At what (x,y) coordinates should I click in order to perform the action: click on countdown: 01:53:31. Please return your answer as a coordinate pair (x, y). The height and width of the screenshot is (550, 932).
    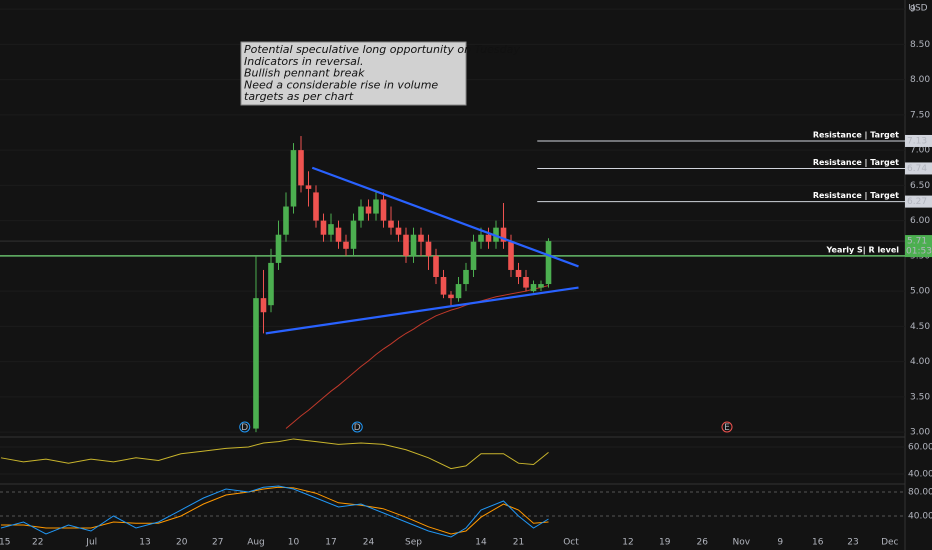
    Looking at the image, I should click on (919, 252).